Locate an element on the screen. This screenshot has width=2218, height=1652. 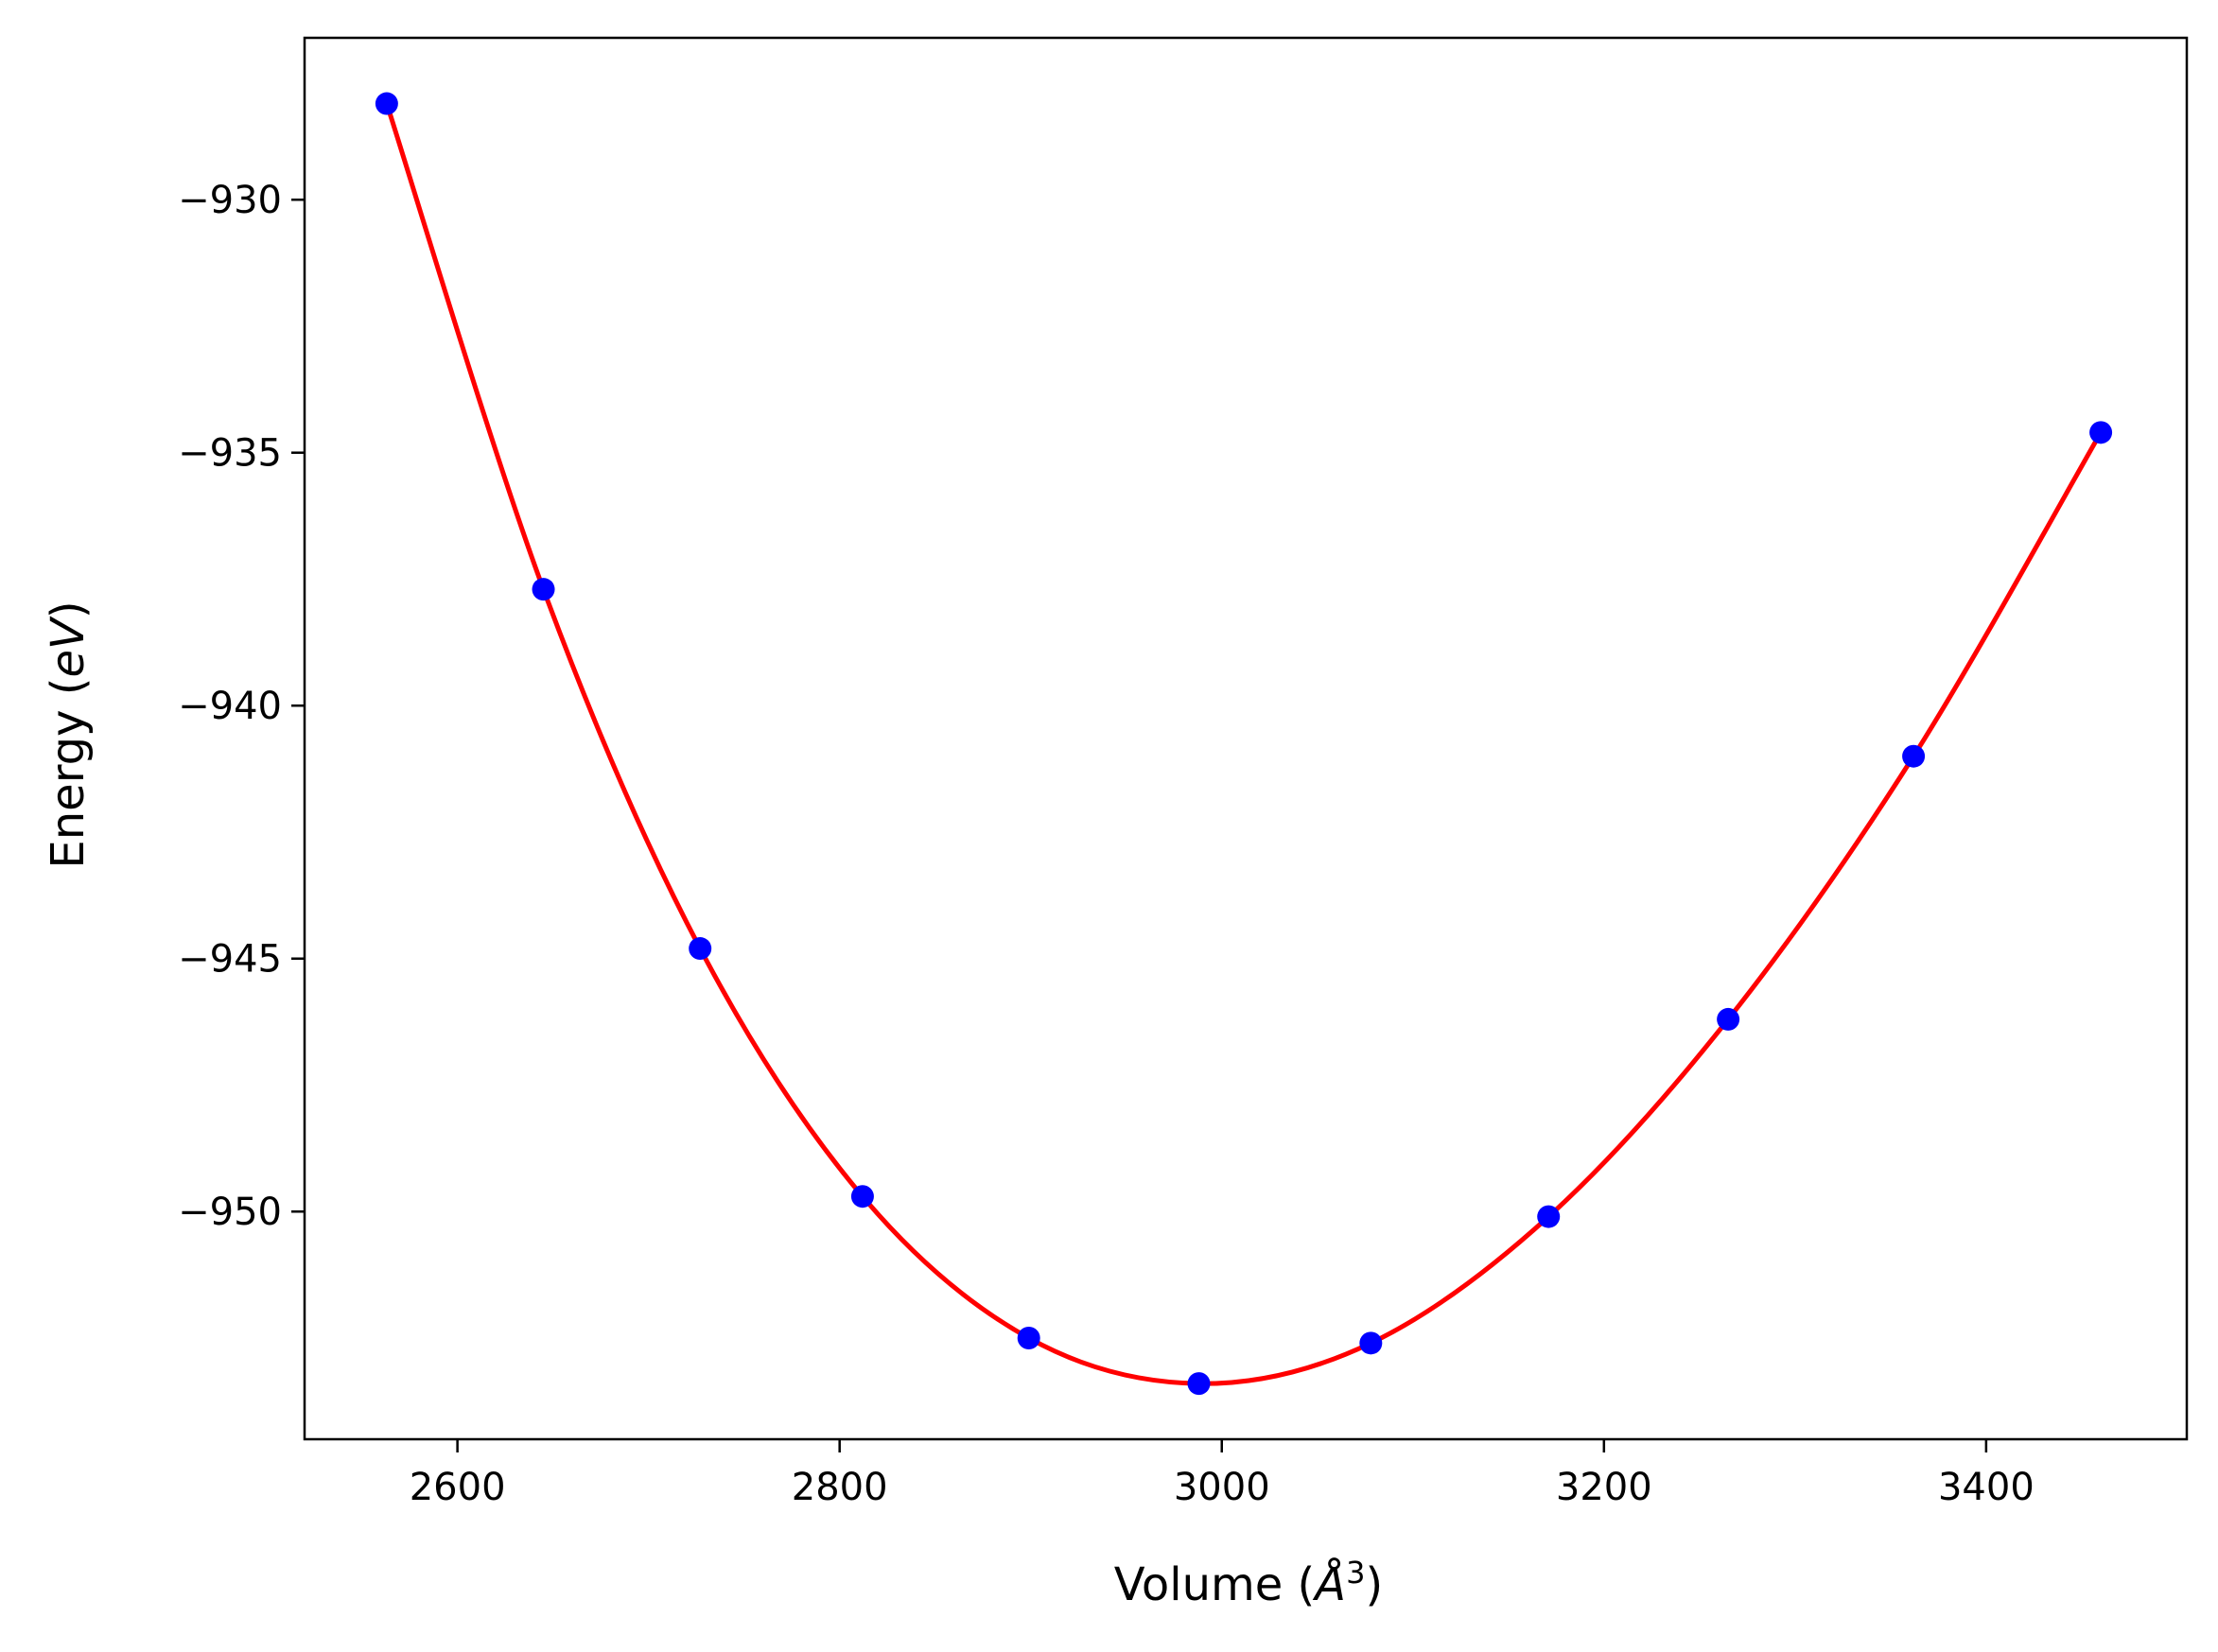
x-tick-label: 3400 is located at coordinates (1986, 1488).